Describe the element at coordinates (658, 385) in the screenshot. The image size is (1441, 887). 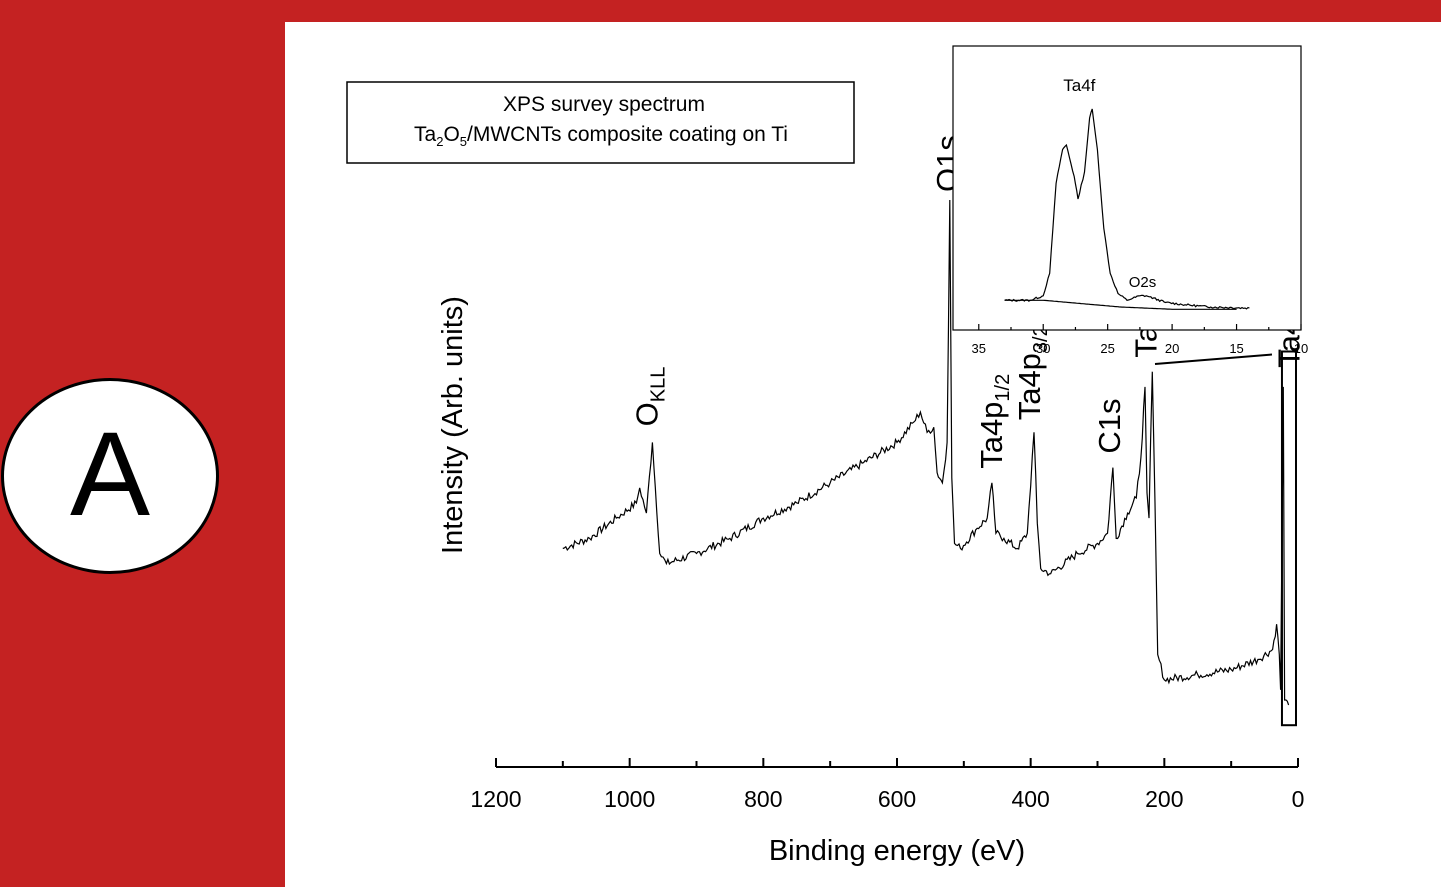
I see `annotation-okll-sub: KLL` at that location.